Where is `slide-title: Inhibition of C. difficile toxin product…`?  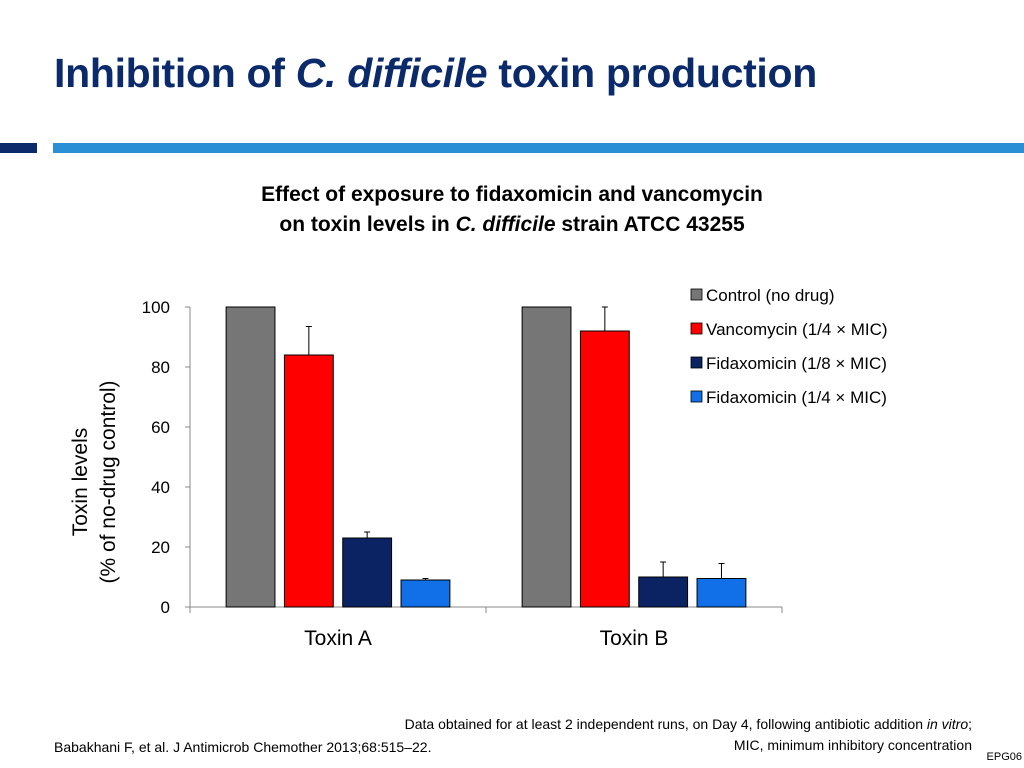
slide-title: Inhibition of C. difficile toxin product… is located at coordinates (435, 73).